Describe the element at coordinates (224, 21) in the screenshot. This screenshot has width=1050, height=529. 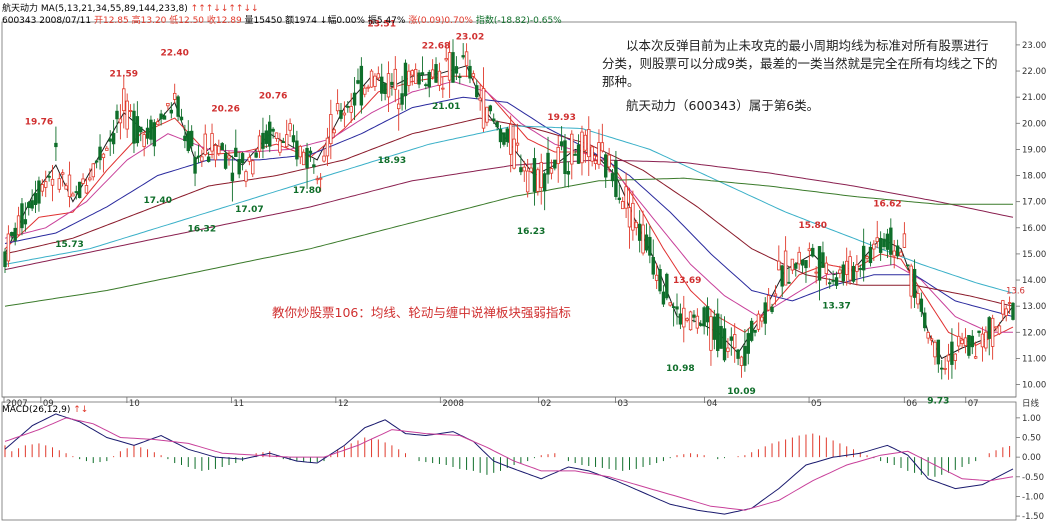
I see `quote-close: 收12.89` at that location.